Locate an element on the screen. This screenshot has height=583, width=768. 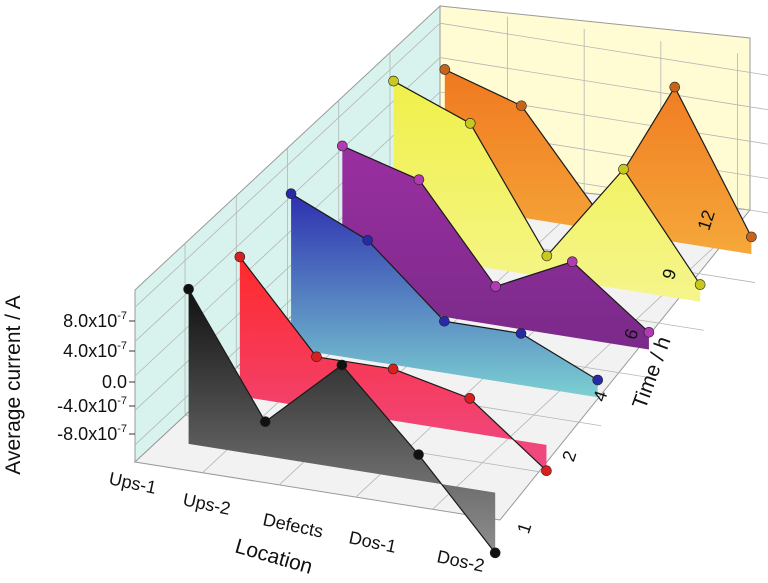
x-tick-label: Dos-2 is located at coordinates (460, 561).